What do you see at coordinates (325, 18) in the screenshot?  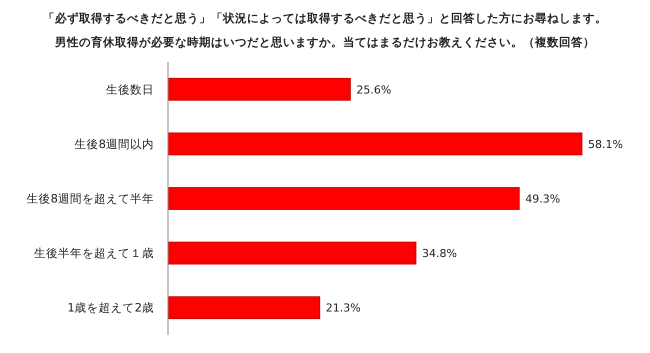 I see `chart-title: 「必ず取得するべきだと思う」「状況によっては取得するべきだと思う」と回答した方にお尋ねします。` at bounding box center [325, 18].